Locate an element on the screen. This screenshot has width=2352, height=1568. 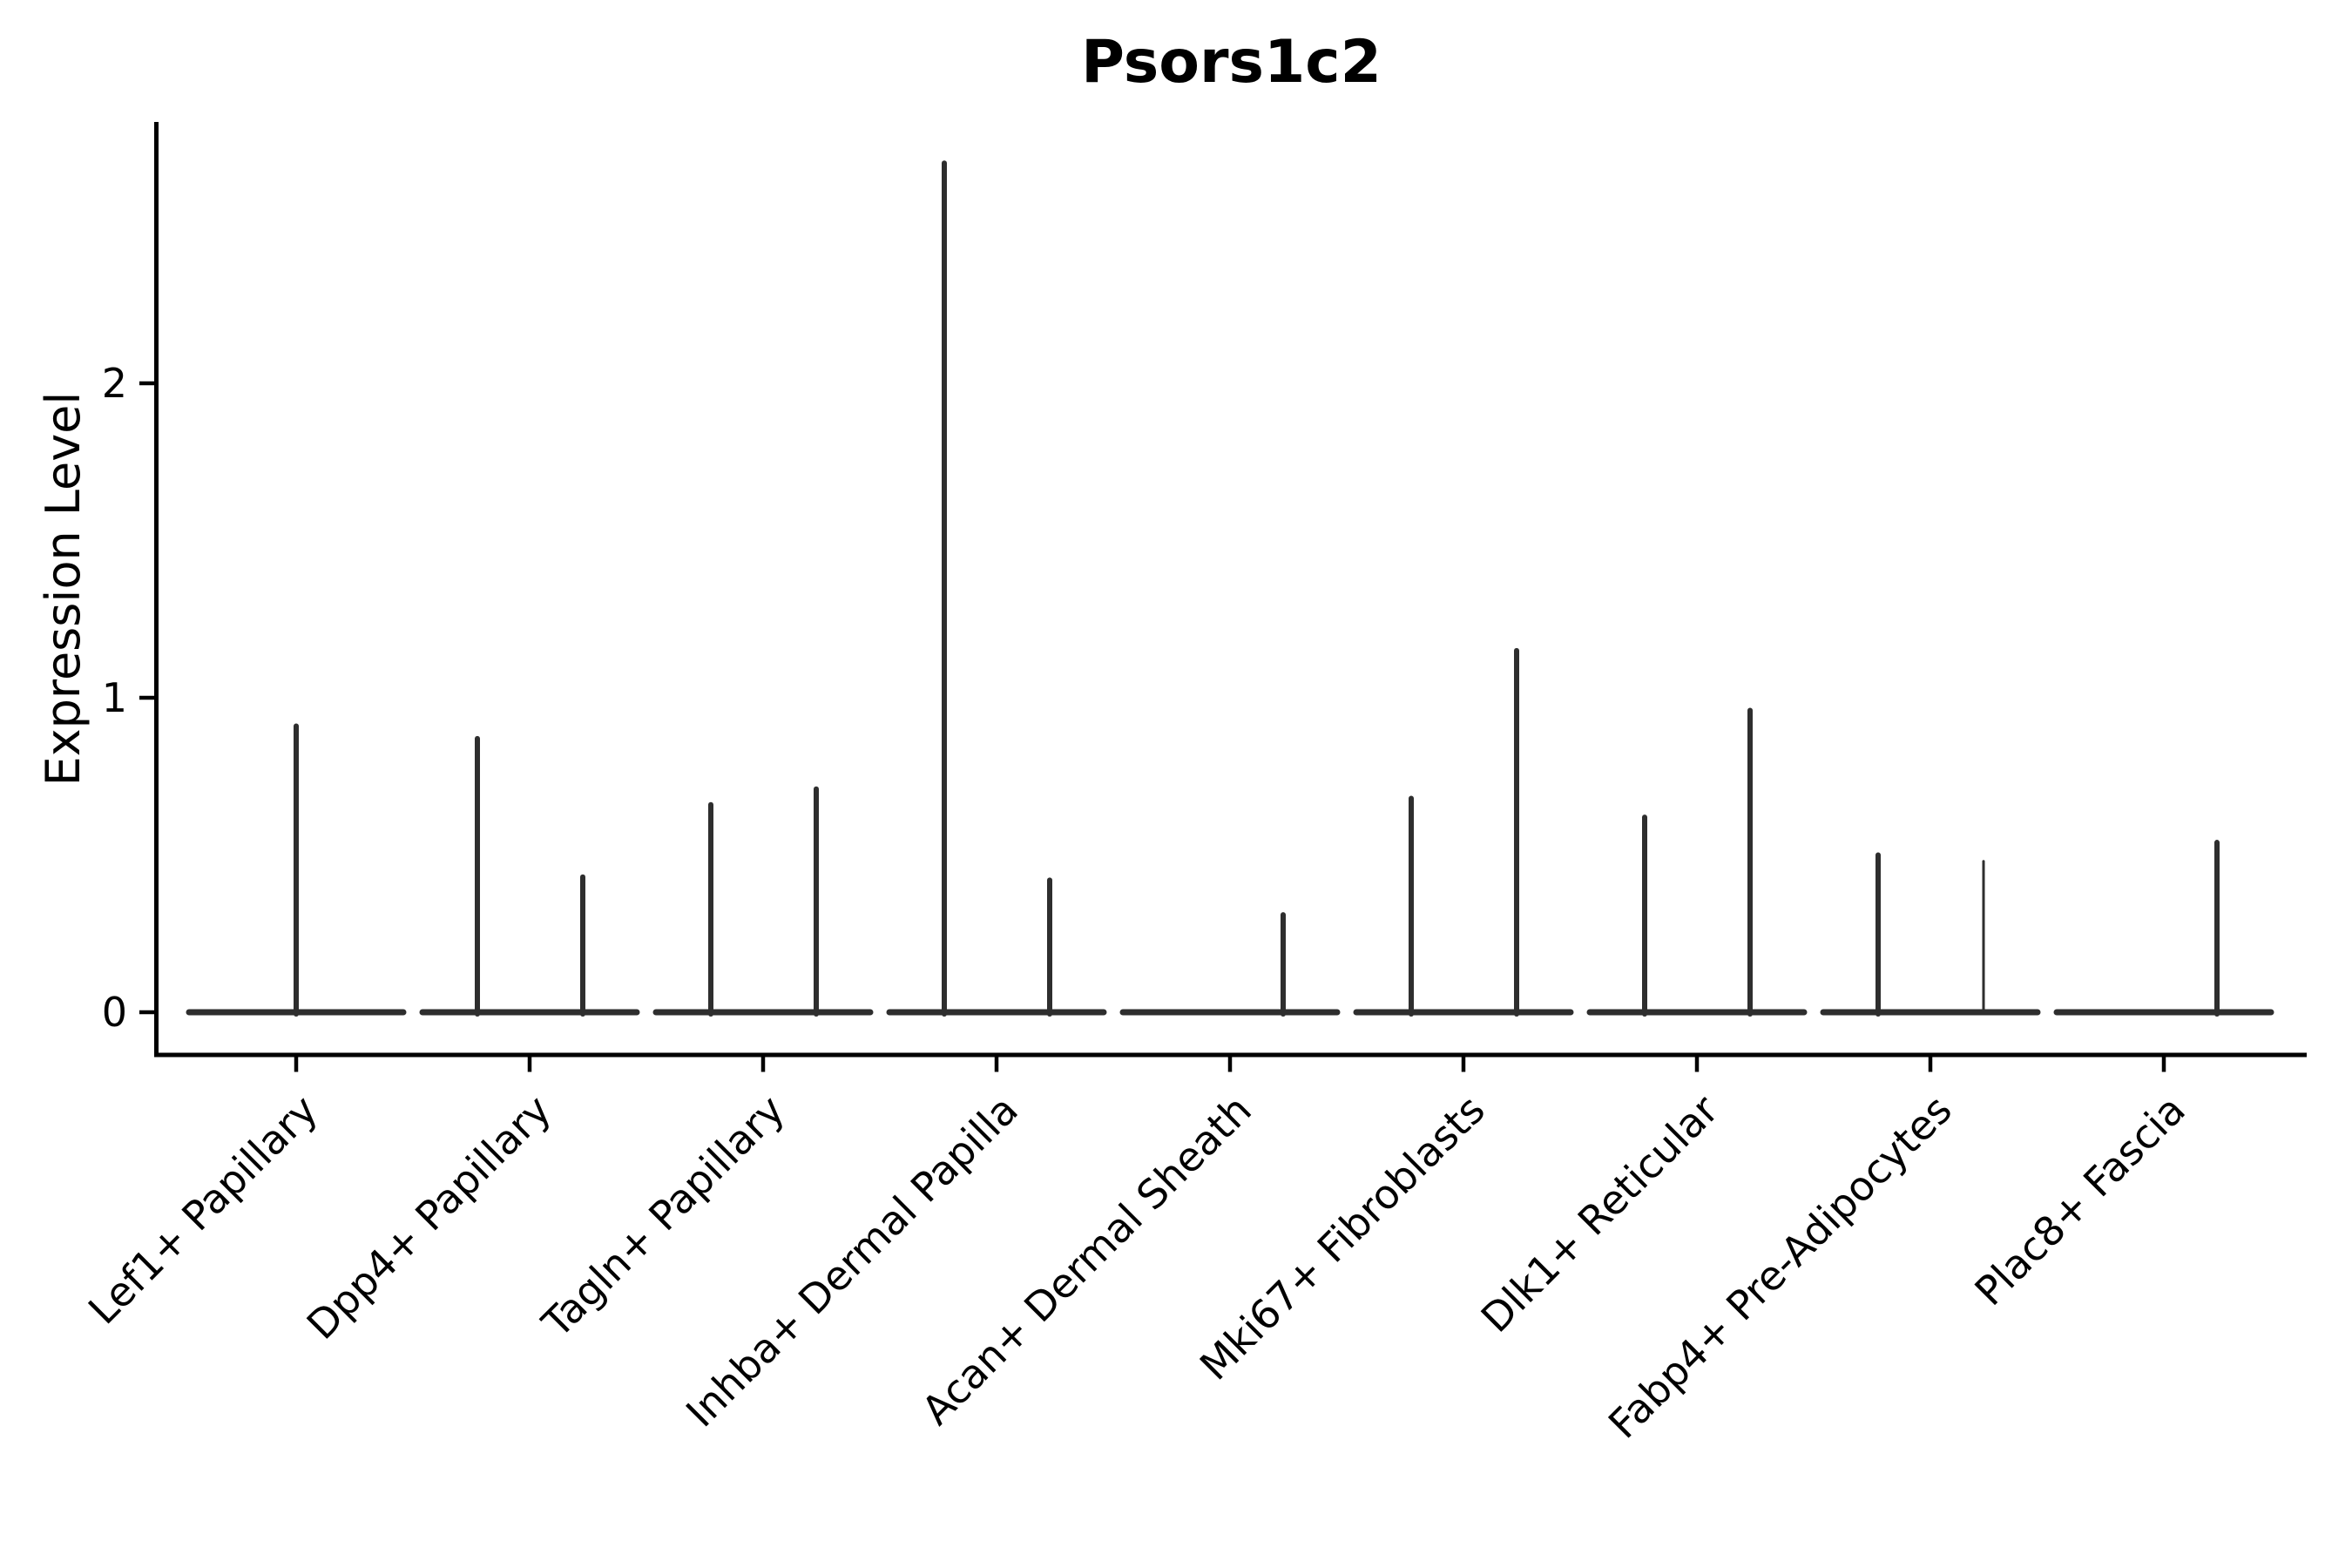
y-tick-label: 0 is located at coordinates (114, 1013).